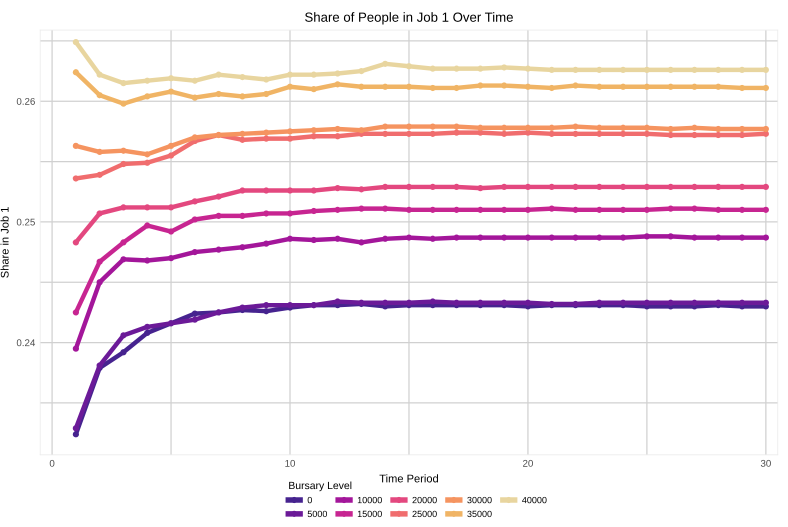 This screenshot has height=527, width=788. I want to click on legend-label: 0, so click(310, 500).